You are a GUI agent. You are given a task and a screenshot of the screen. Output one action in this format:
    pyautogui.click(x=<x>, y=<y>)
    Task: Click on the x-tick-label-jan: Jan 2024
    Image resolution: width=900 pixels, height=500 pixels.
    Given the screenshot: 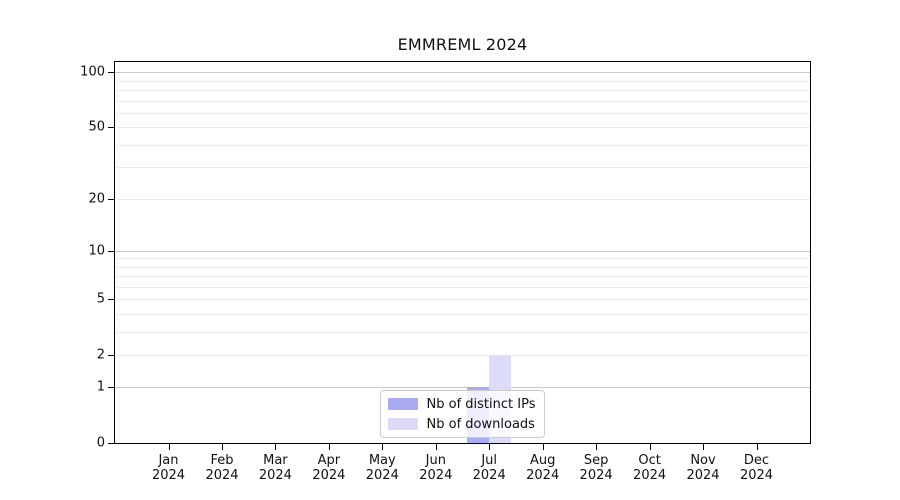 What is the action you would take?
    pyautogui.click(x=168, y=468)
    